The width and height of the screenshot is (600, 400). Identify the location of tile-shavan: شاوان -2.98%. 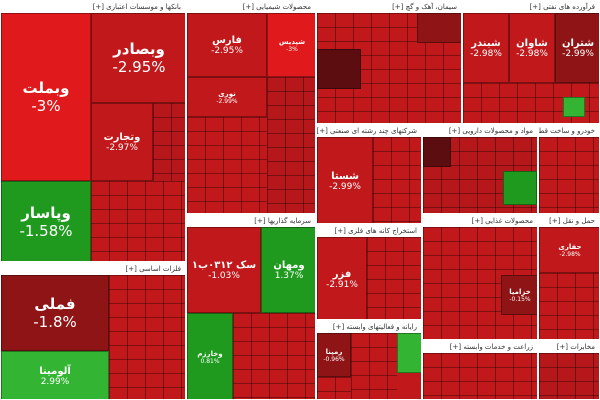
(532, 48).